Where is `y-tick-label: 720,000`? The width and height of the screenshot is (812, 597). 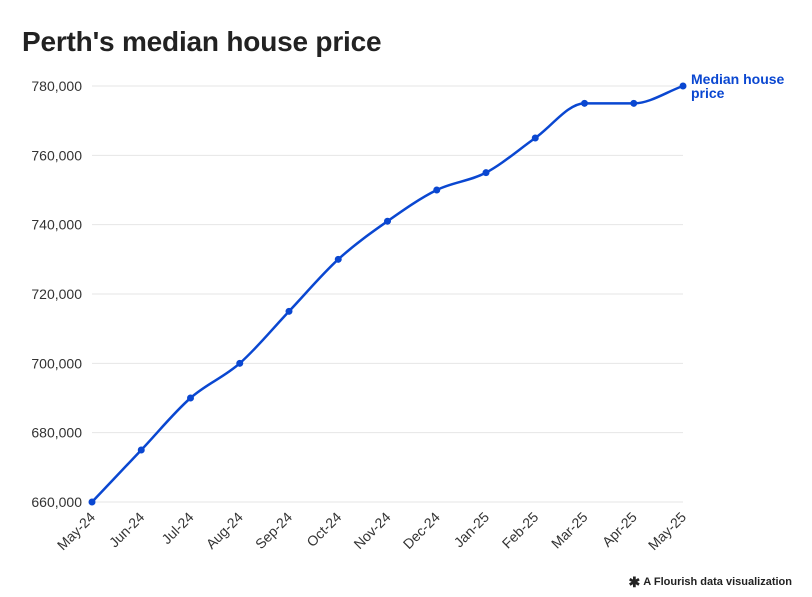 y-tick-label: 720,000 is located at coordinates (56, 294).